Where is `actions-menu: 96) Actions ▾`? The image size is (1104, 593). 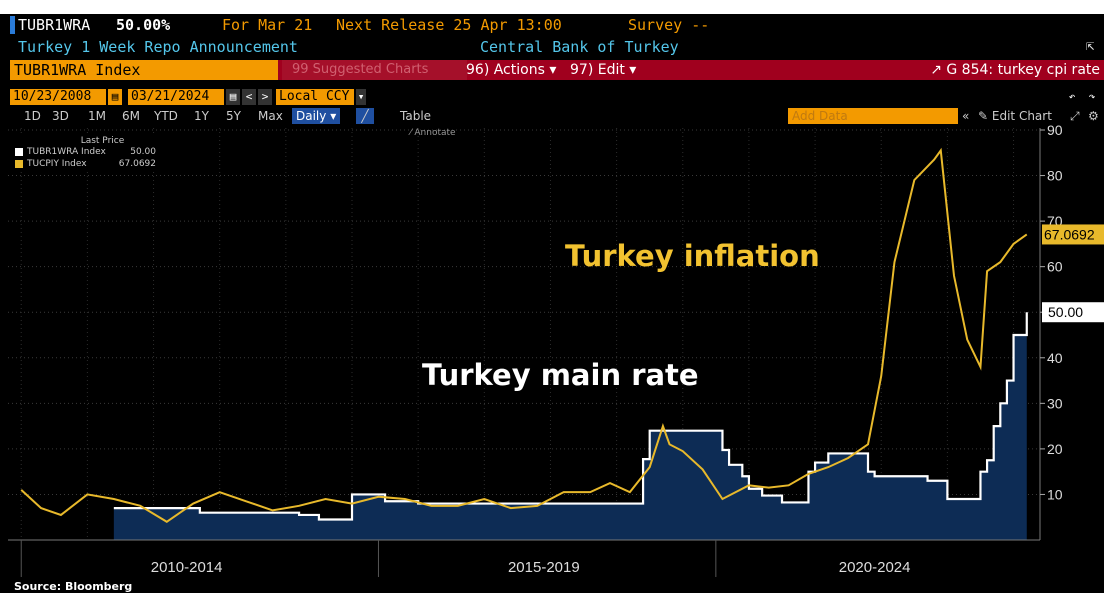
actions-menu: 96) Actions ▾ is located at coordinates (511, 70).